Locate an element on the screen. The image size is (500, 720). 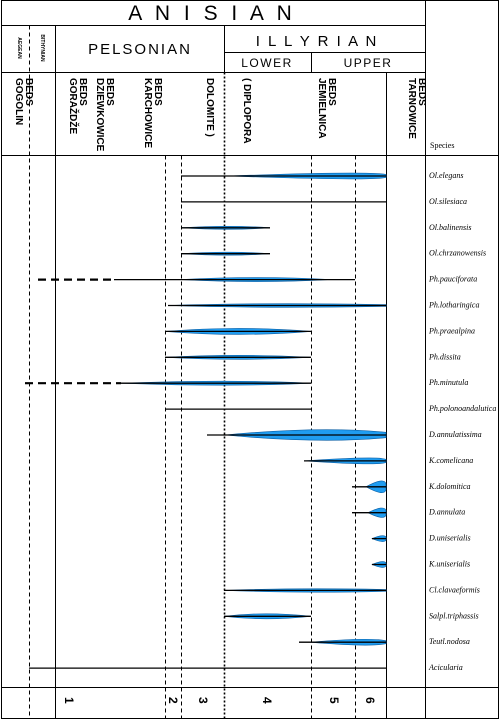
zone-numbers: 1 2 3 4 5 6 is located at coordinates (219, 700).